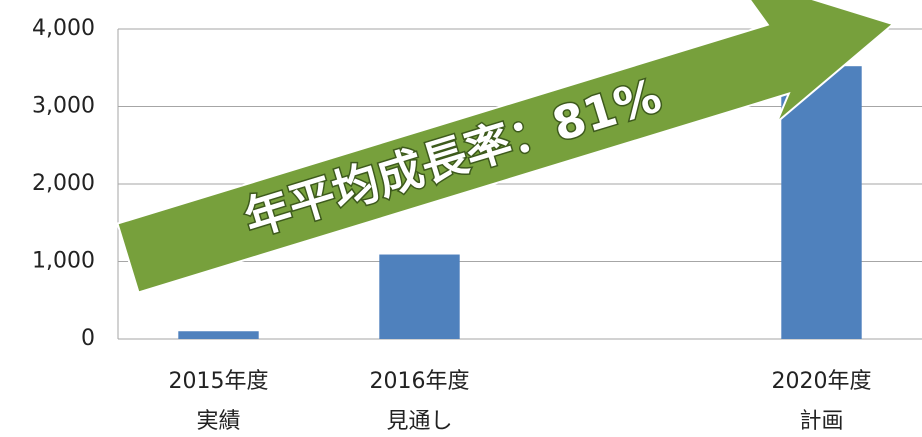 This screenshot has height=437, width=922. What do you see at coordinates (63, 261) in the screenshot?
I see `y-tick-label: 1,000` at bounding box center [63, 261].